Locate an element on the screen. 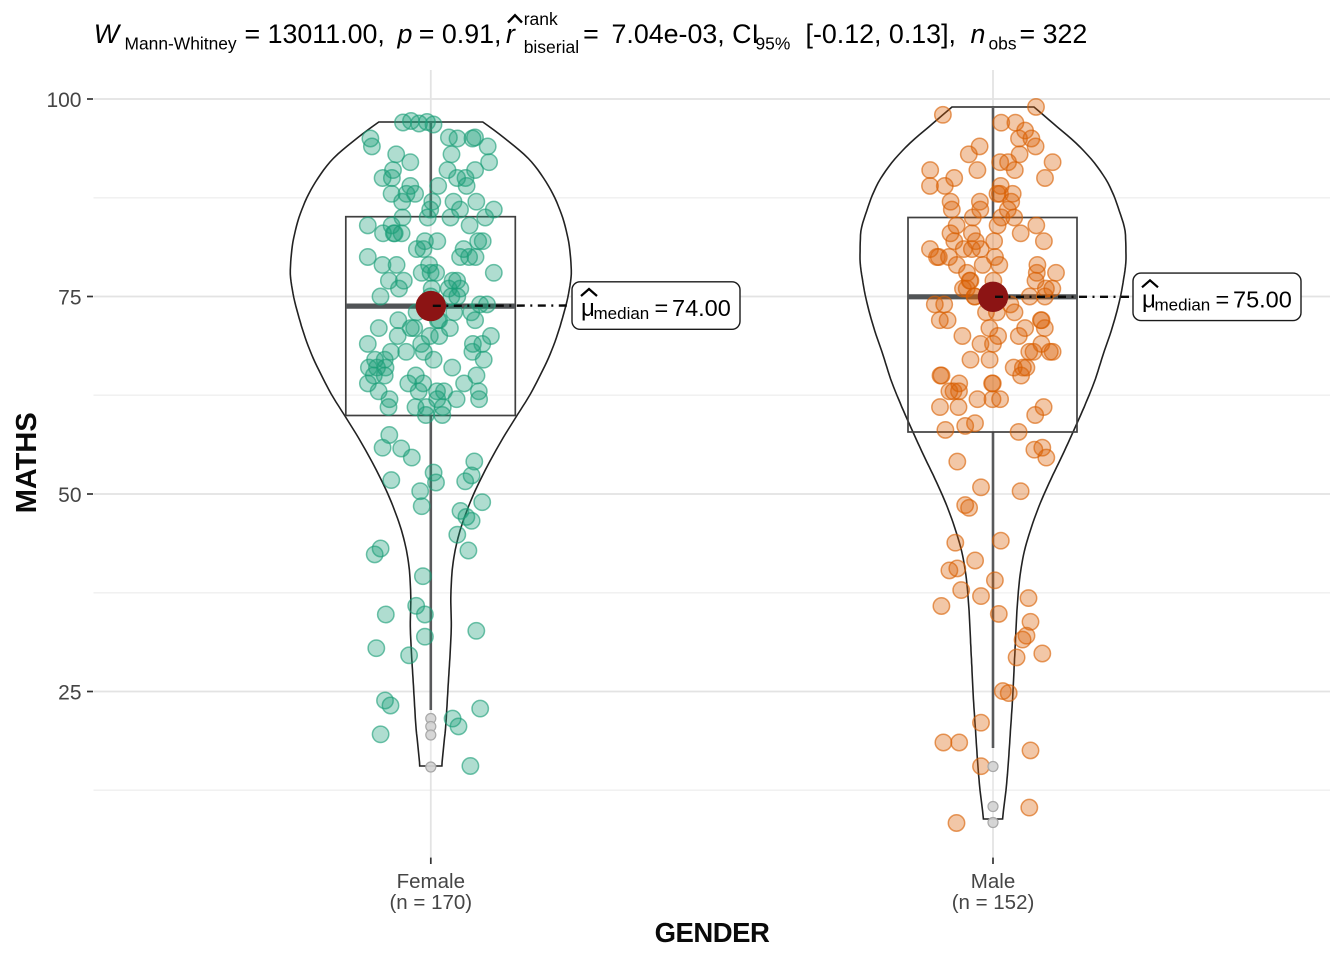  svg-text: 100 is located at coordinates (63, 100).